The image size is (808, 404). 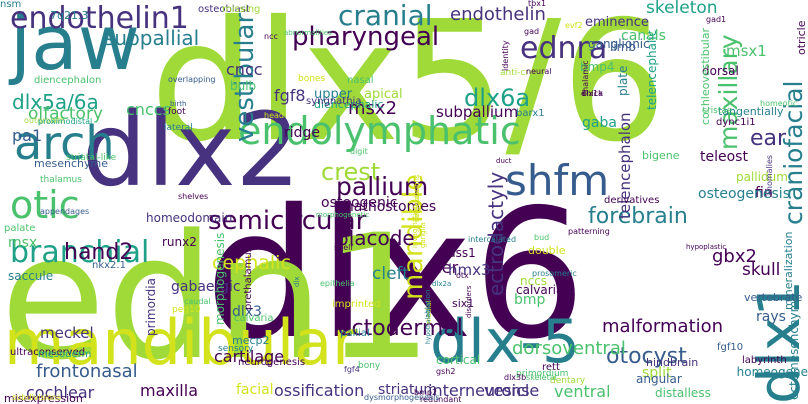 I want to click on word-abnormalities: abnormalities, so click(x=308, y=33).